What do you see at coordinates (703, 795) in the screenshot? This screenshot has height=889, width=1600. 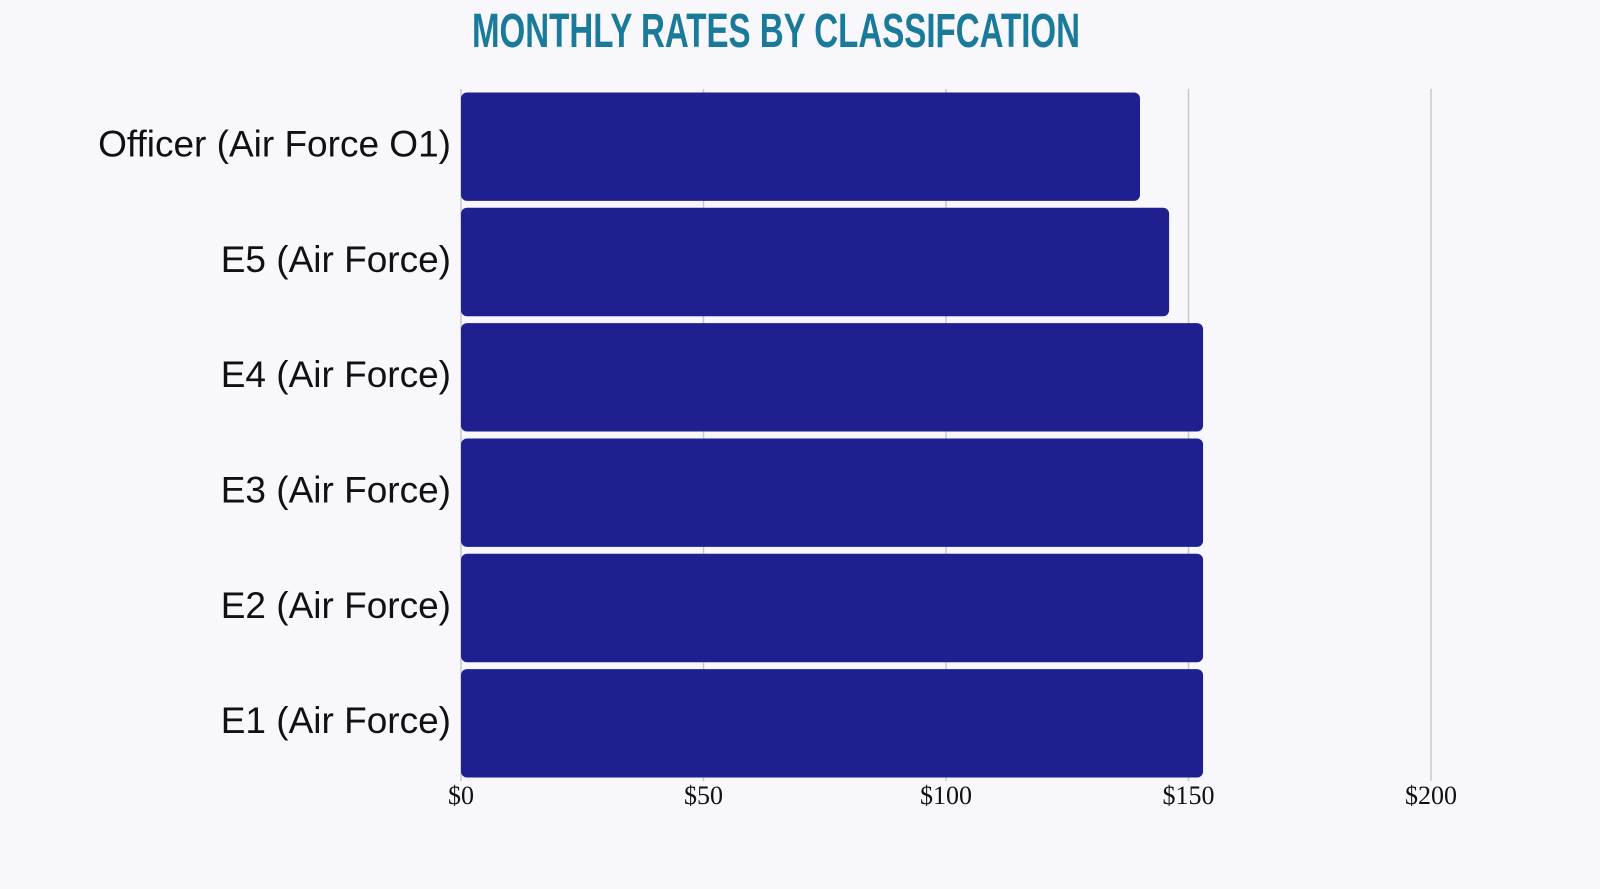 I see `x-tick-label: $50` at bounding box center [703, 795].